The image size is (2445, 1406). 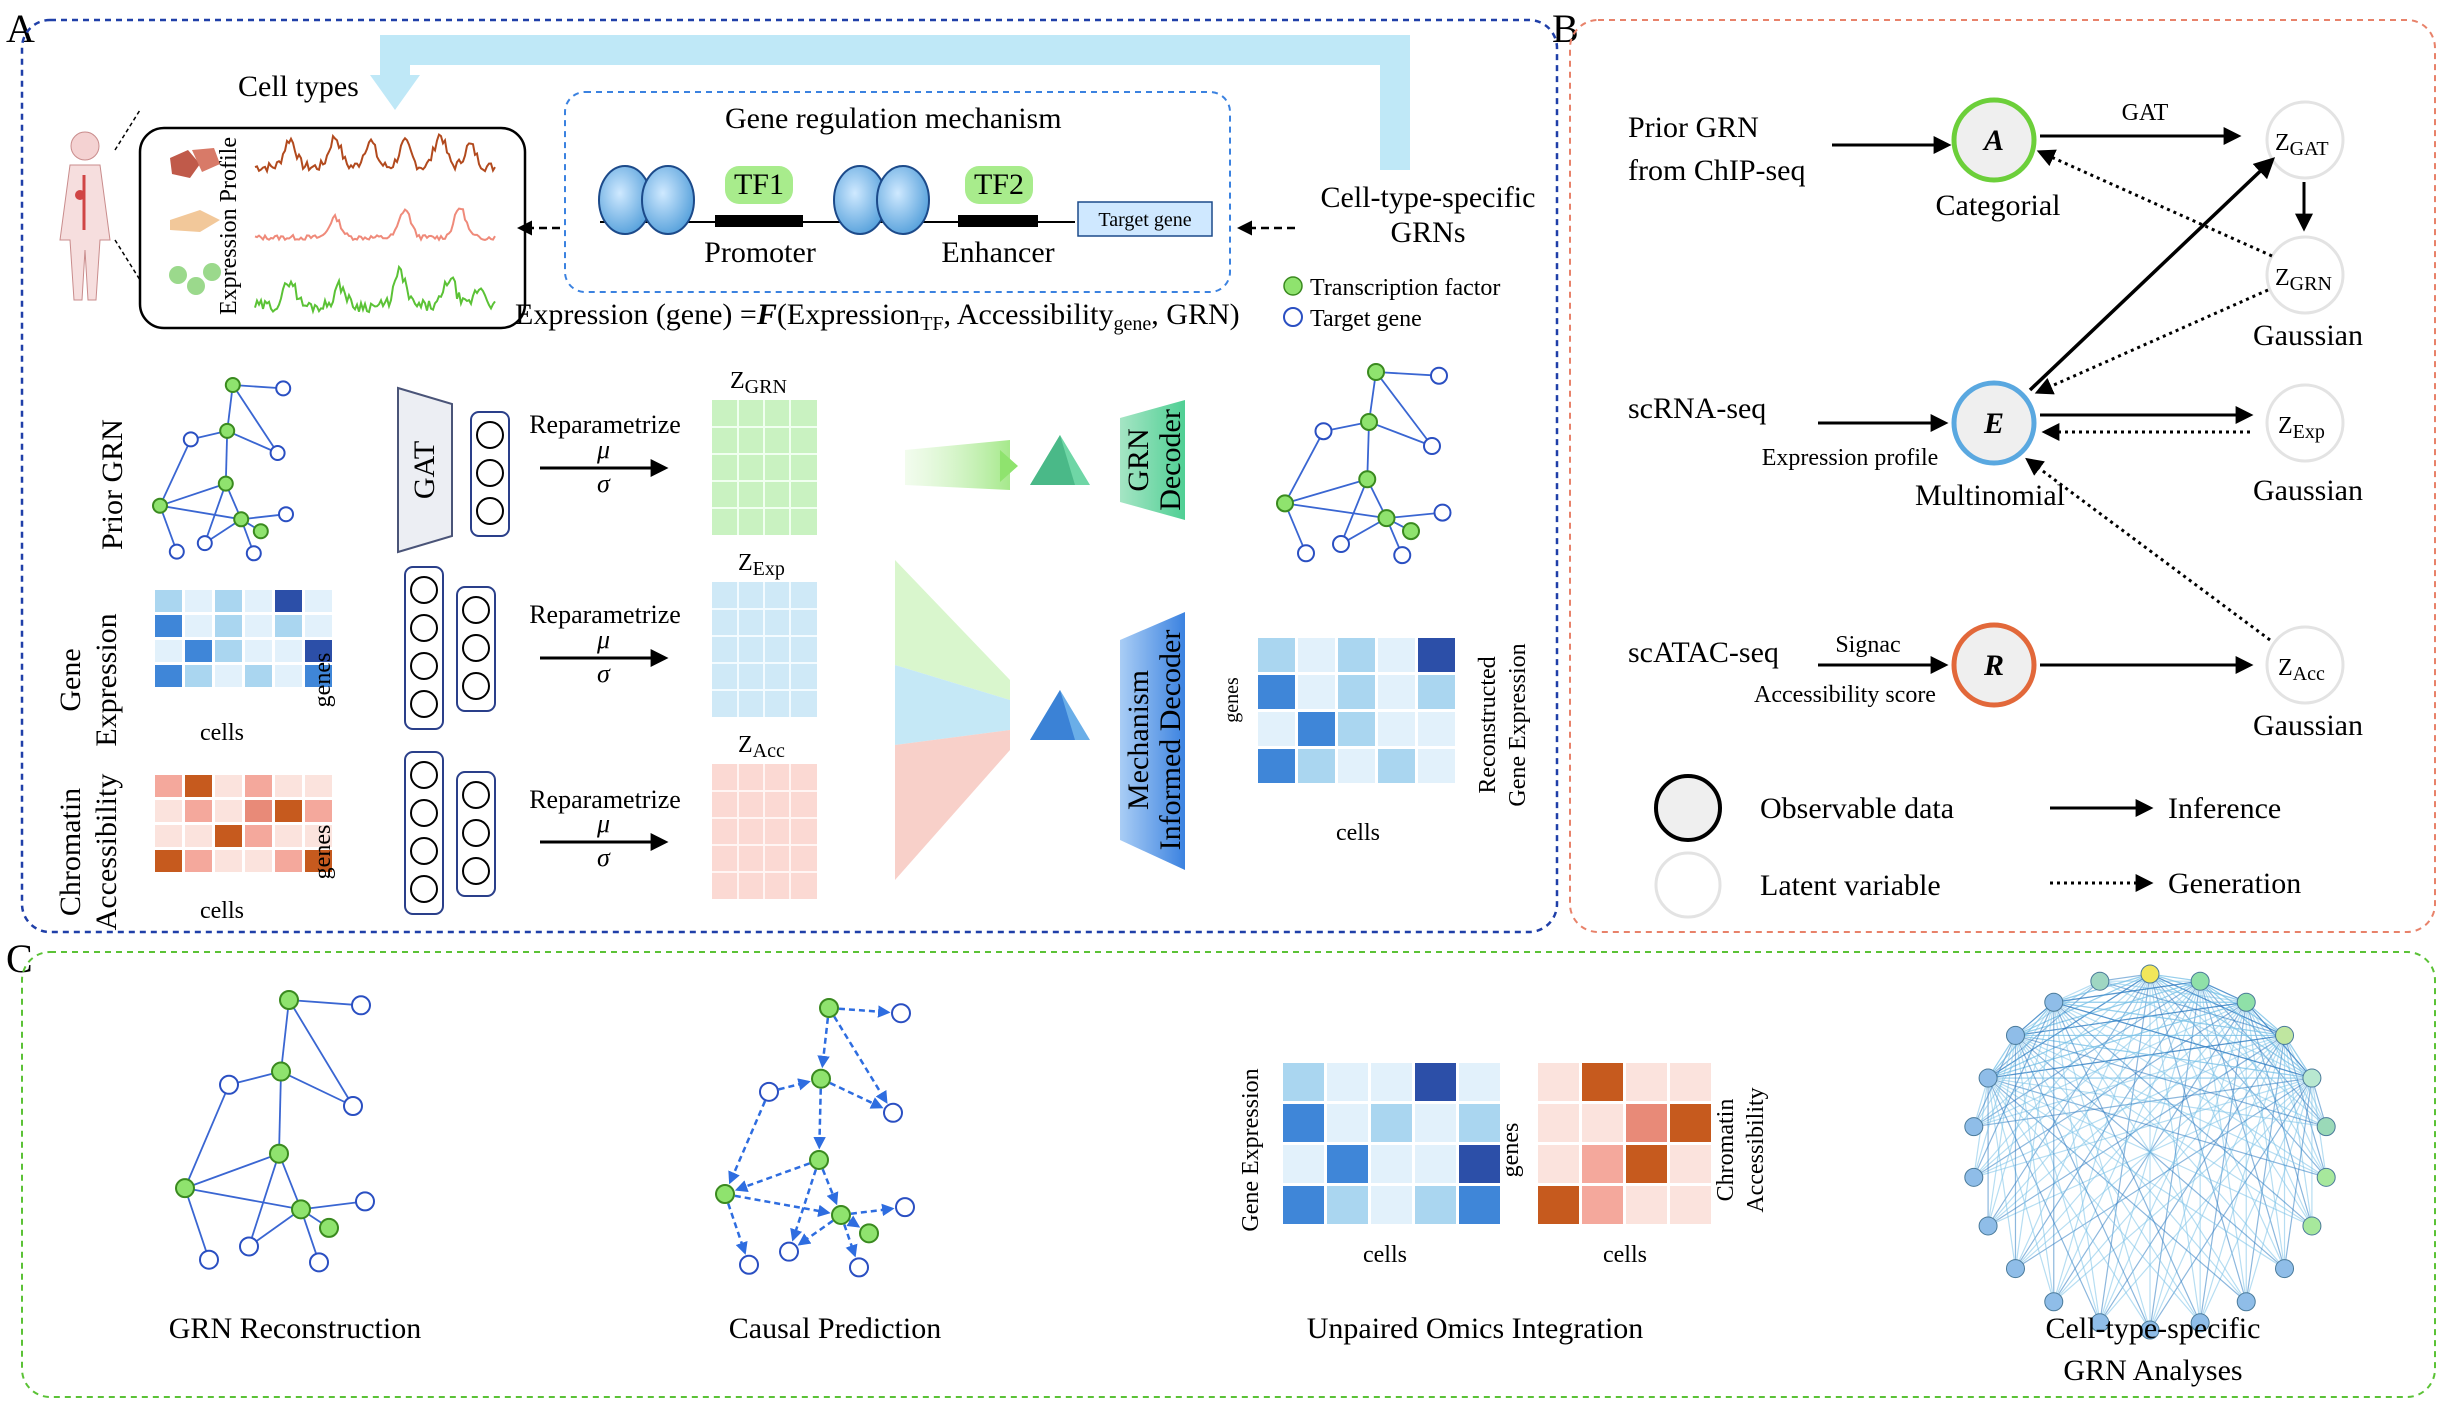 I want to click on c-cells-label-1: cells, so click(x=1385, y=1255).